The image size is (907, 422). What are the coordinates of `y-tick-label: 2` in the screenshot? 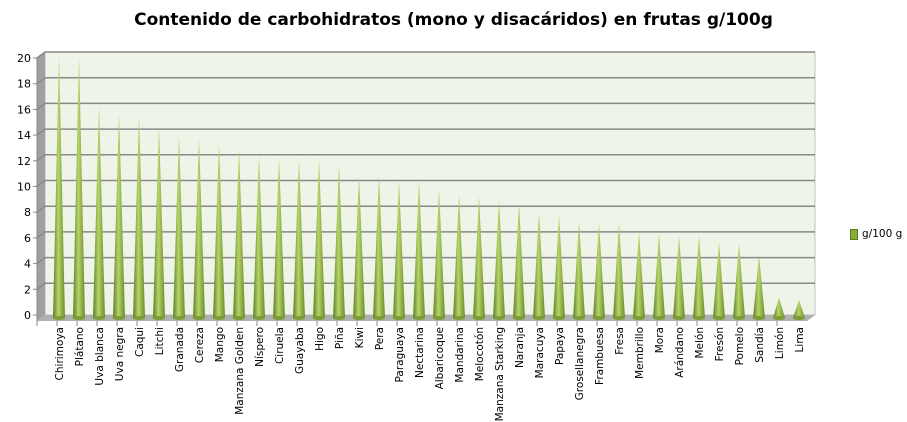 It's located at (27, 289).